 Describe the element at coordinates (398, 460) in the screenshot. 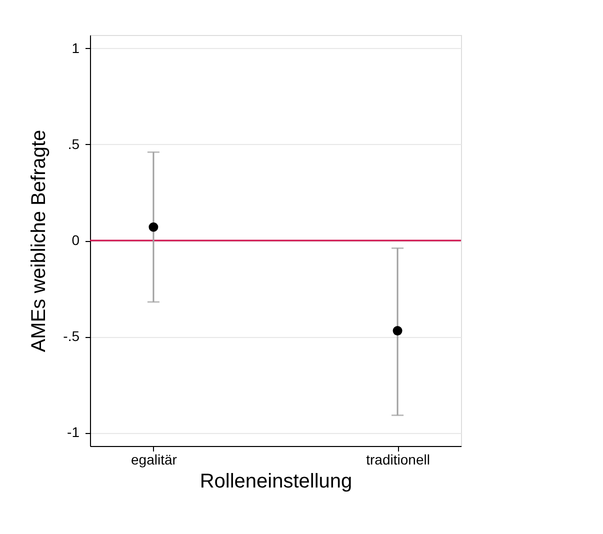

I see `x-tick-label: traditionell` at that location.